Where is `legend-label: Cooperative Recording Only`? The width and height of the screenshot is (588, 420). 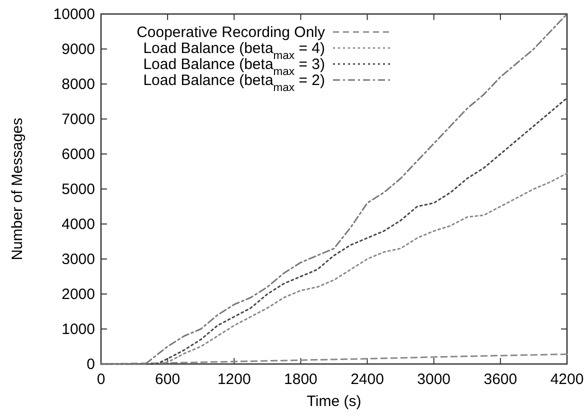 legend-label: Cooperative Recording Only is located at coordinates (231, 32).